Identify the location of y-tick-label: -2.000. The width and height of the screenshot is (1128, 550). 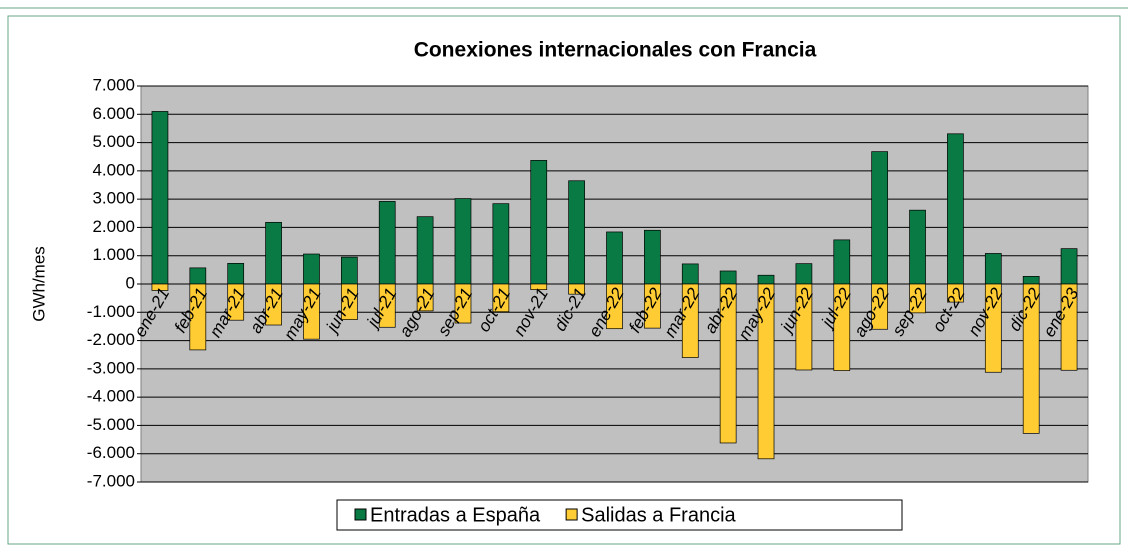
(111, 339).